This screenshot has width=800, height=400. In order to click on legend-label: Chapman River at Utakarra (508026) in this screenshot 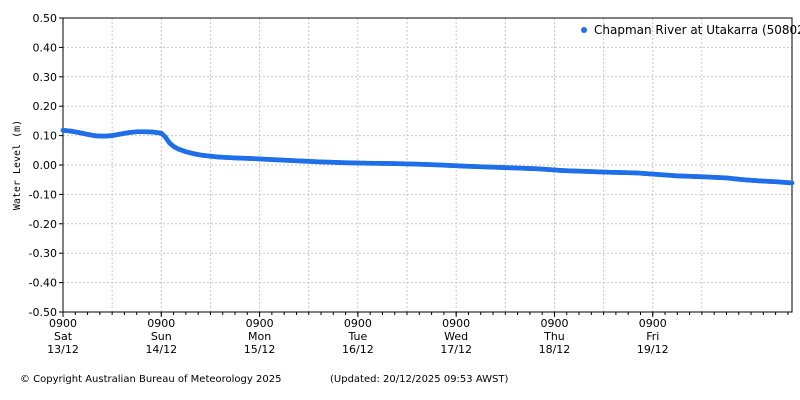, I will do `click(697, 30)`.